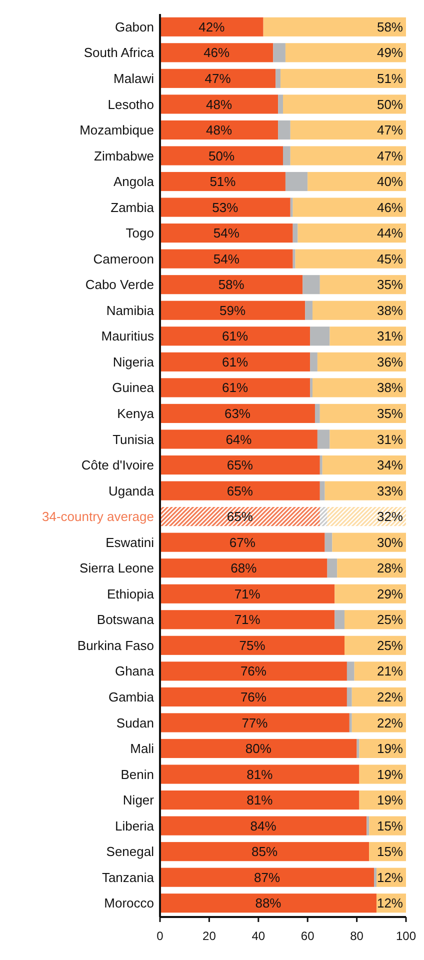 The width and height of the screenshot is (424, 960). Describe the element at coordinates (219, 130) in the screenshot. I see `data-label: 48%` at that location.